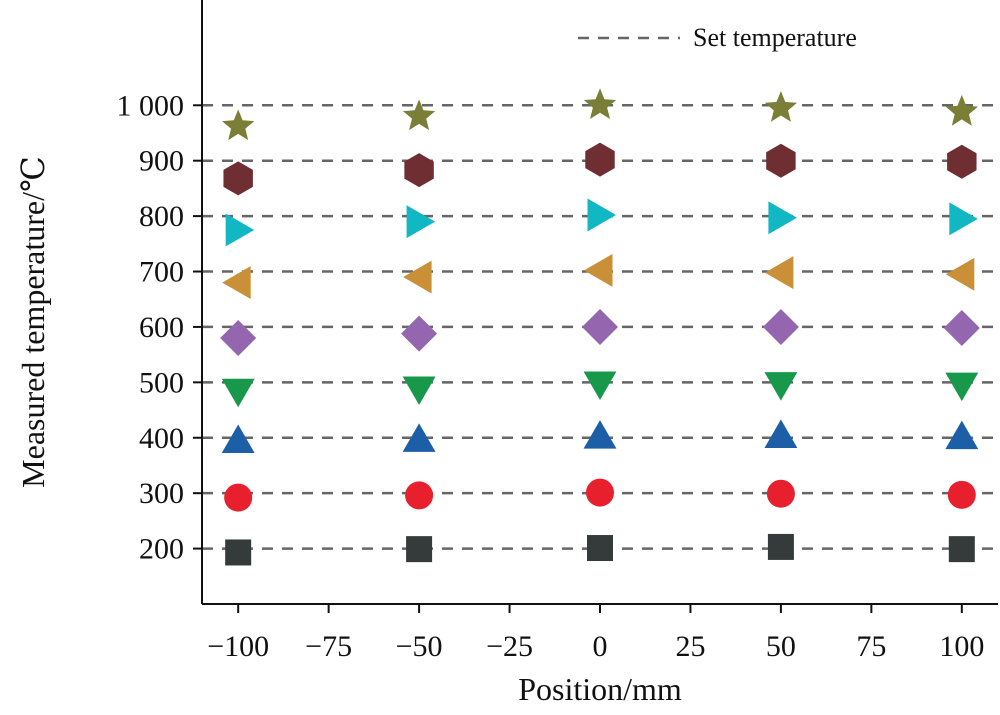 The width and height of the screenshot is (1000, 715). I want to click on y-ticks: 200 300 400 500 600 700 800 900 1 000, so click(159, 327).